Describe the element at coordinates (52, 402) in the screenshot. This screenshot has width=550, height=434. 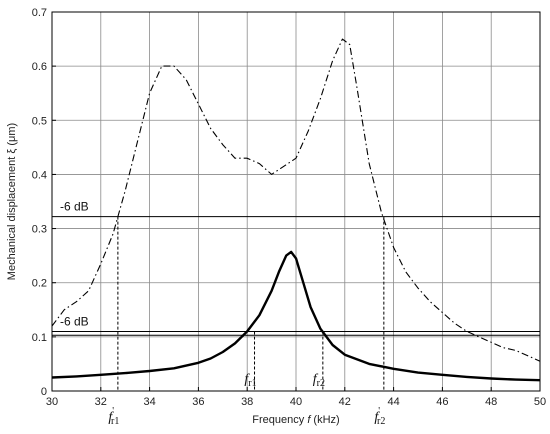
I see `x-tick-label: 30` at that location.